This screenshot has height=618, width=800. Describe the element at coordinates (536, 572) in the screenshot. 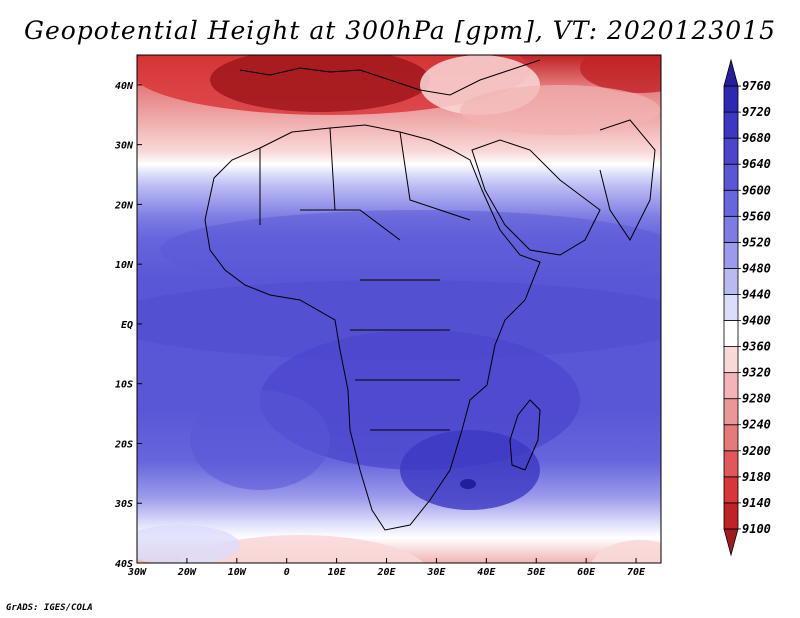

I see `x-tick-label: 50E` at that location.